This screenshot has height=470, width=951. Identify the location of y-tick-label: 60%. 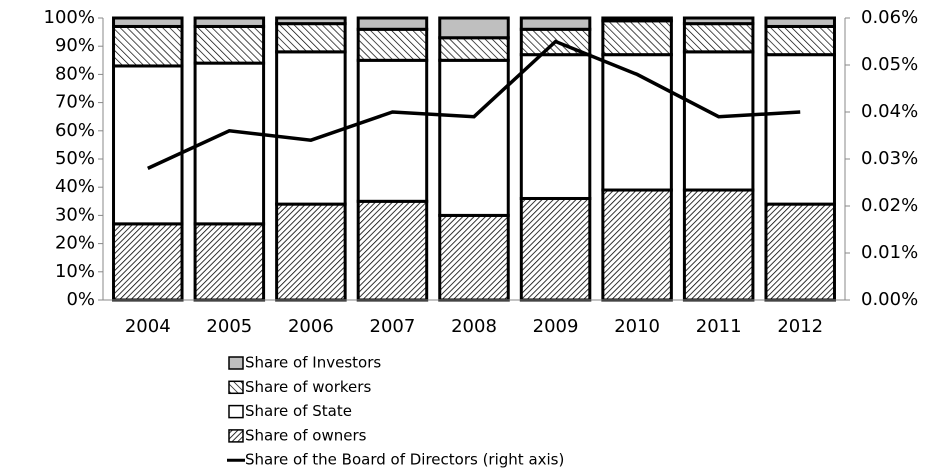
(75, 130).